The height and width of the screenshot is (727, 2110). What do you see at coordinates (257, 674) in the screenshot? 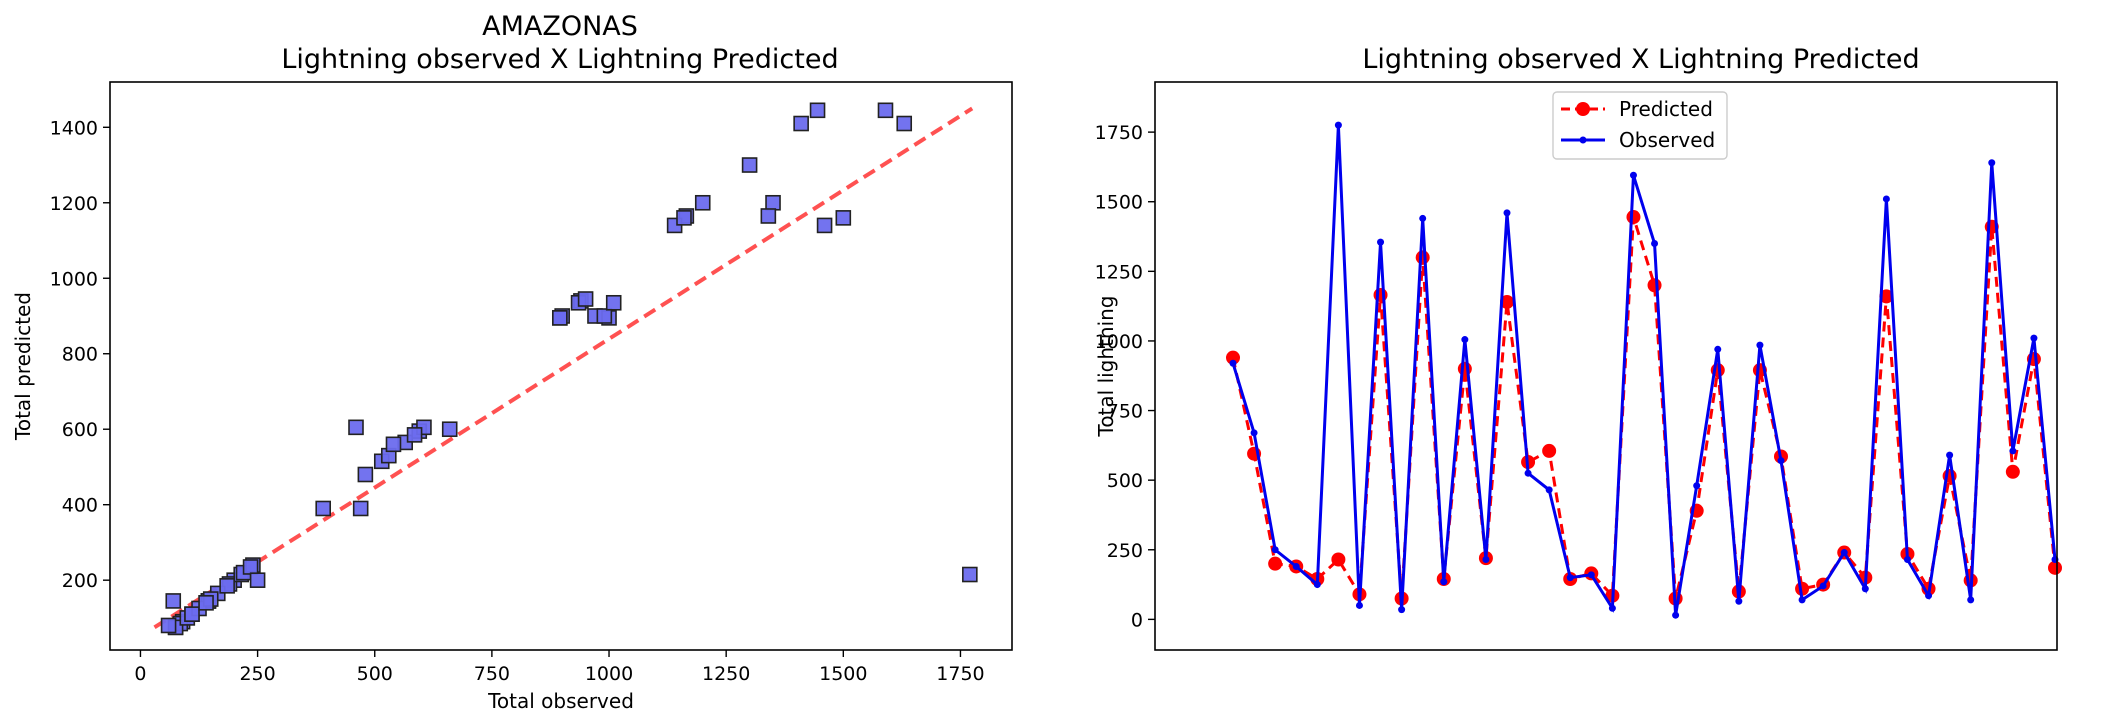
I see `x-tick-label: 250` at bounding box center [257, 674].